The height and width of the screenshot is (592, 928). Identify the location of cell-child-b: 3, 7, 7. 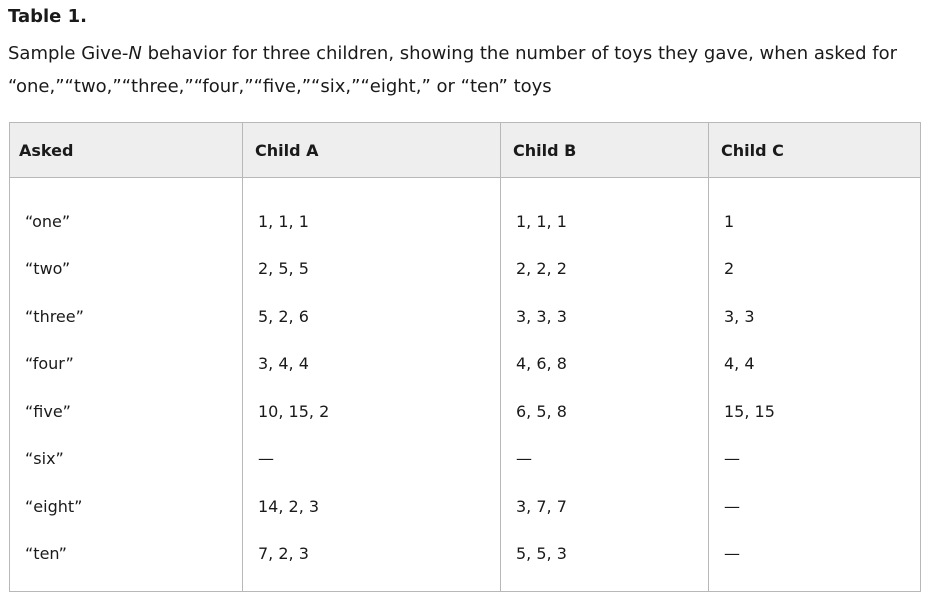
(604, 506).